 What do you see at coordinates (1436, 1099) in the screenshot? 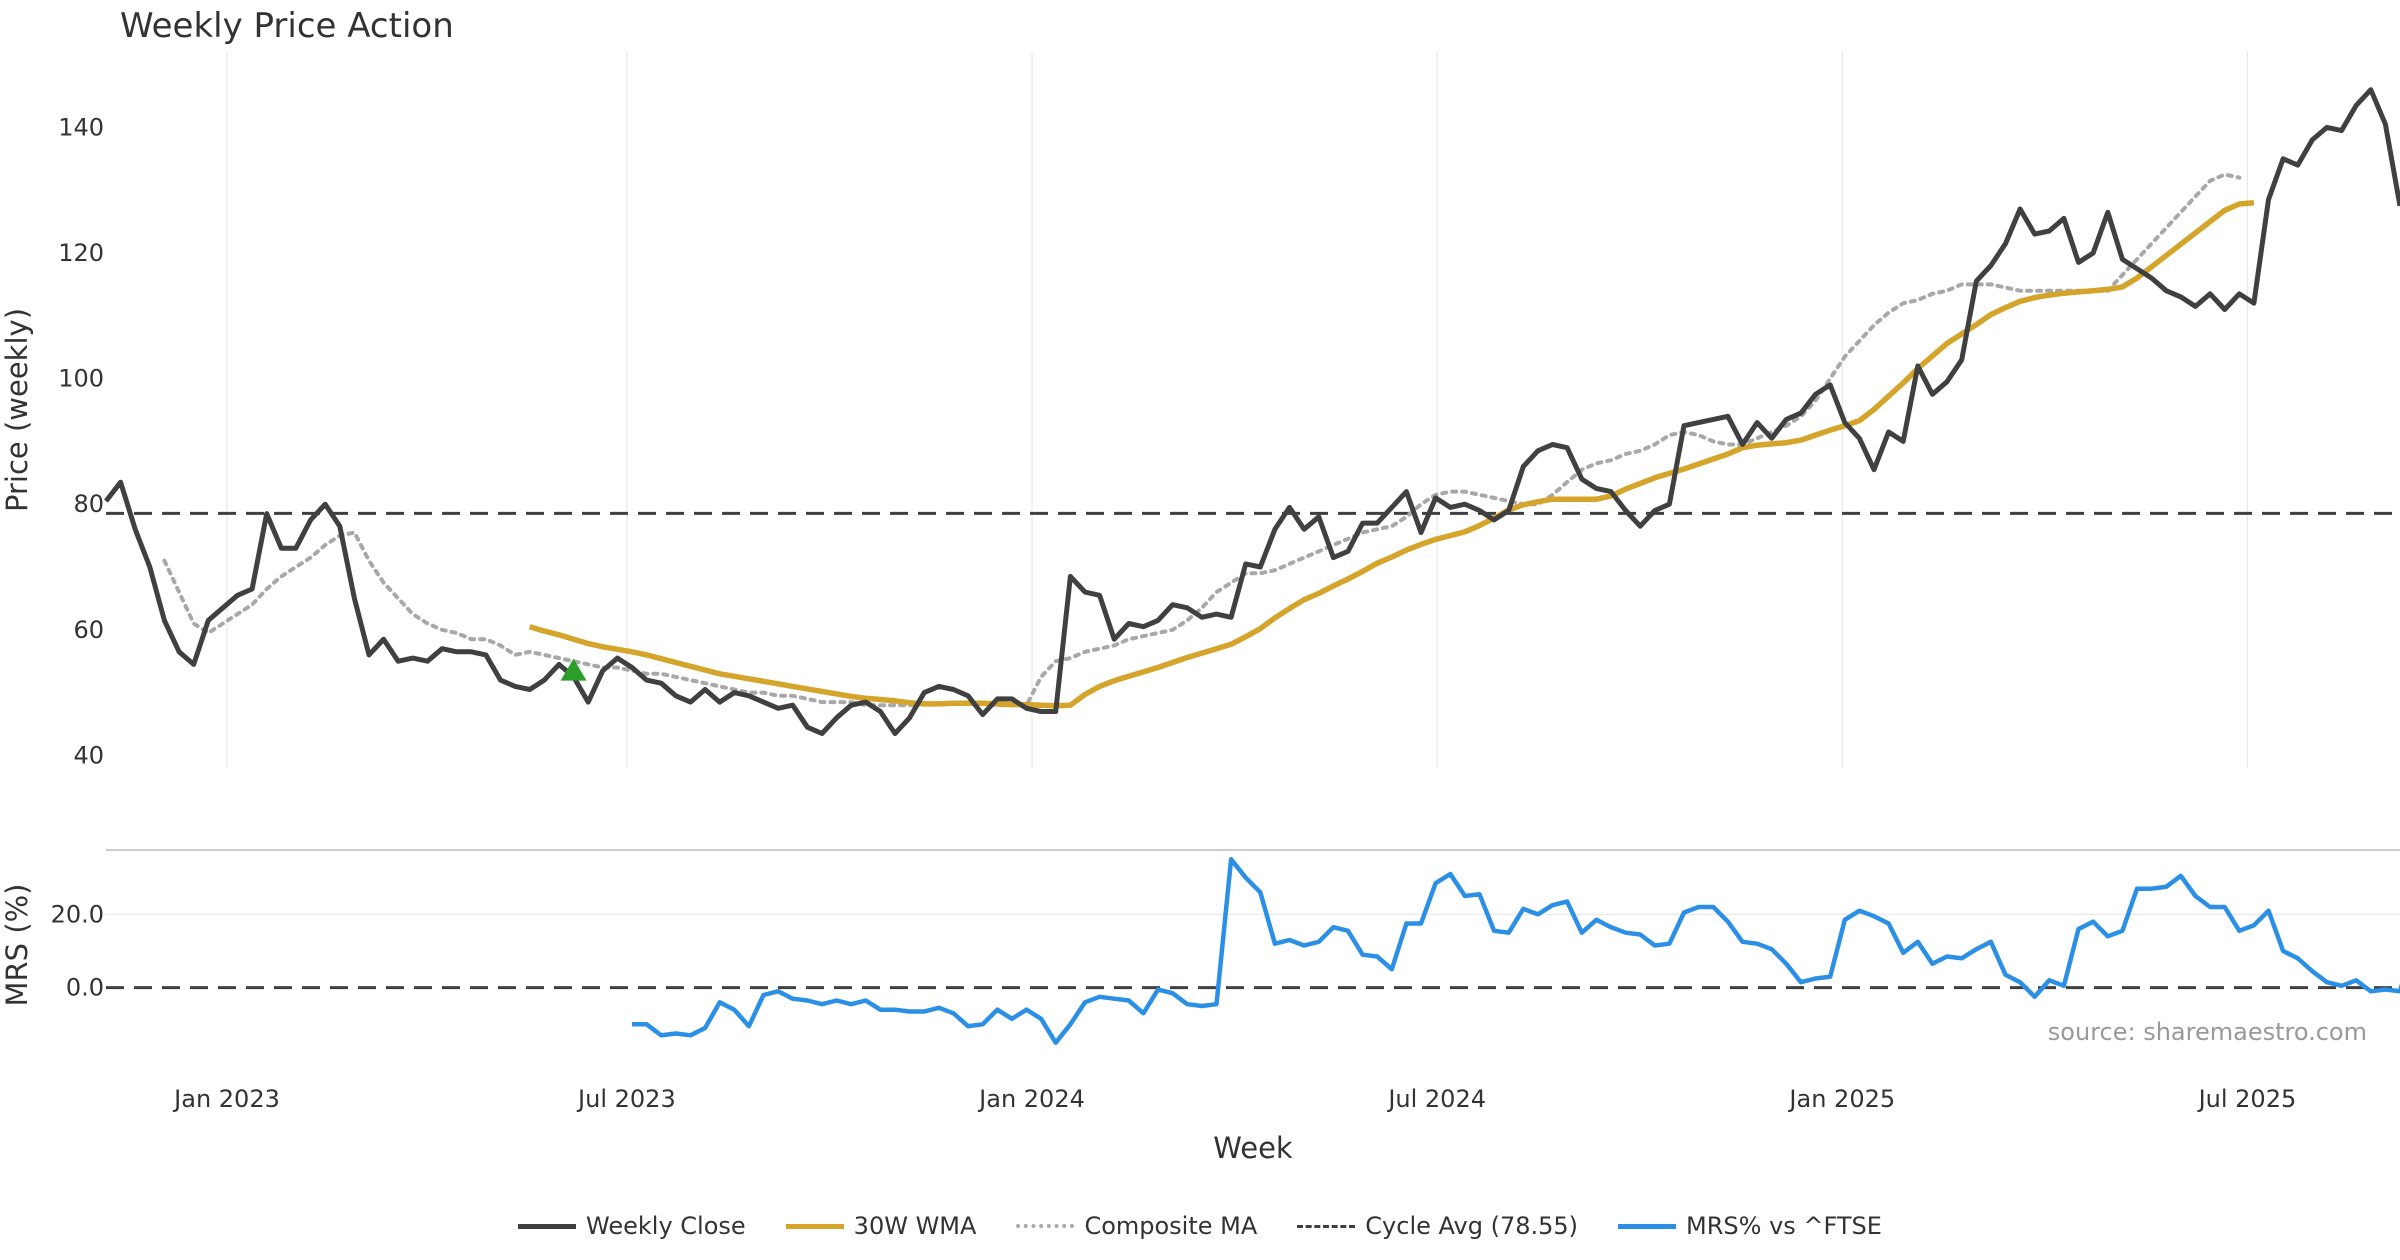
I see `x-tick-label: Jul 2024` at bounding box center [1436, 1099].